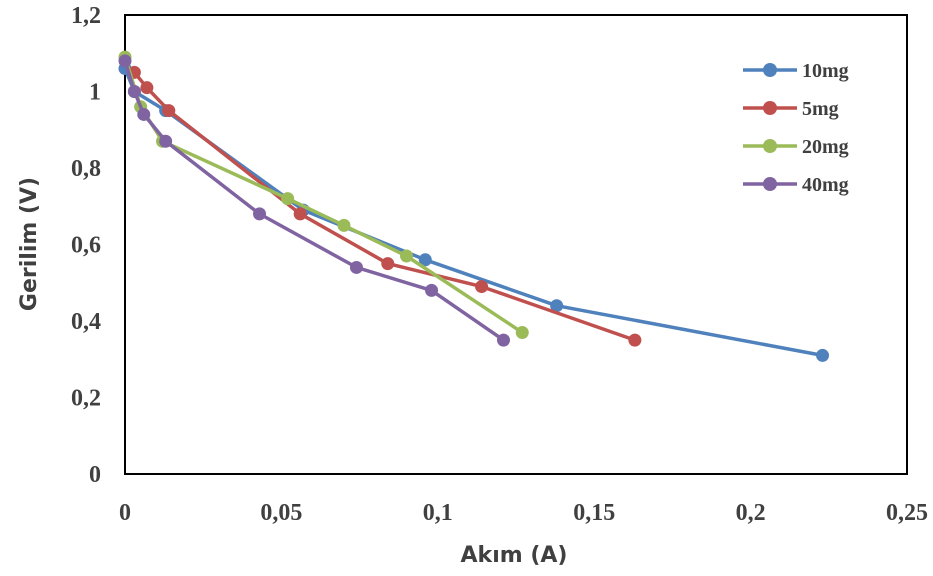  I want to click on legend-item-20mg: 20mg, so click(796, 147).